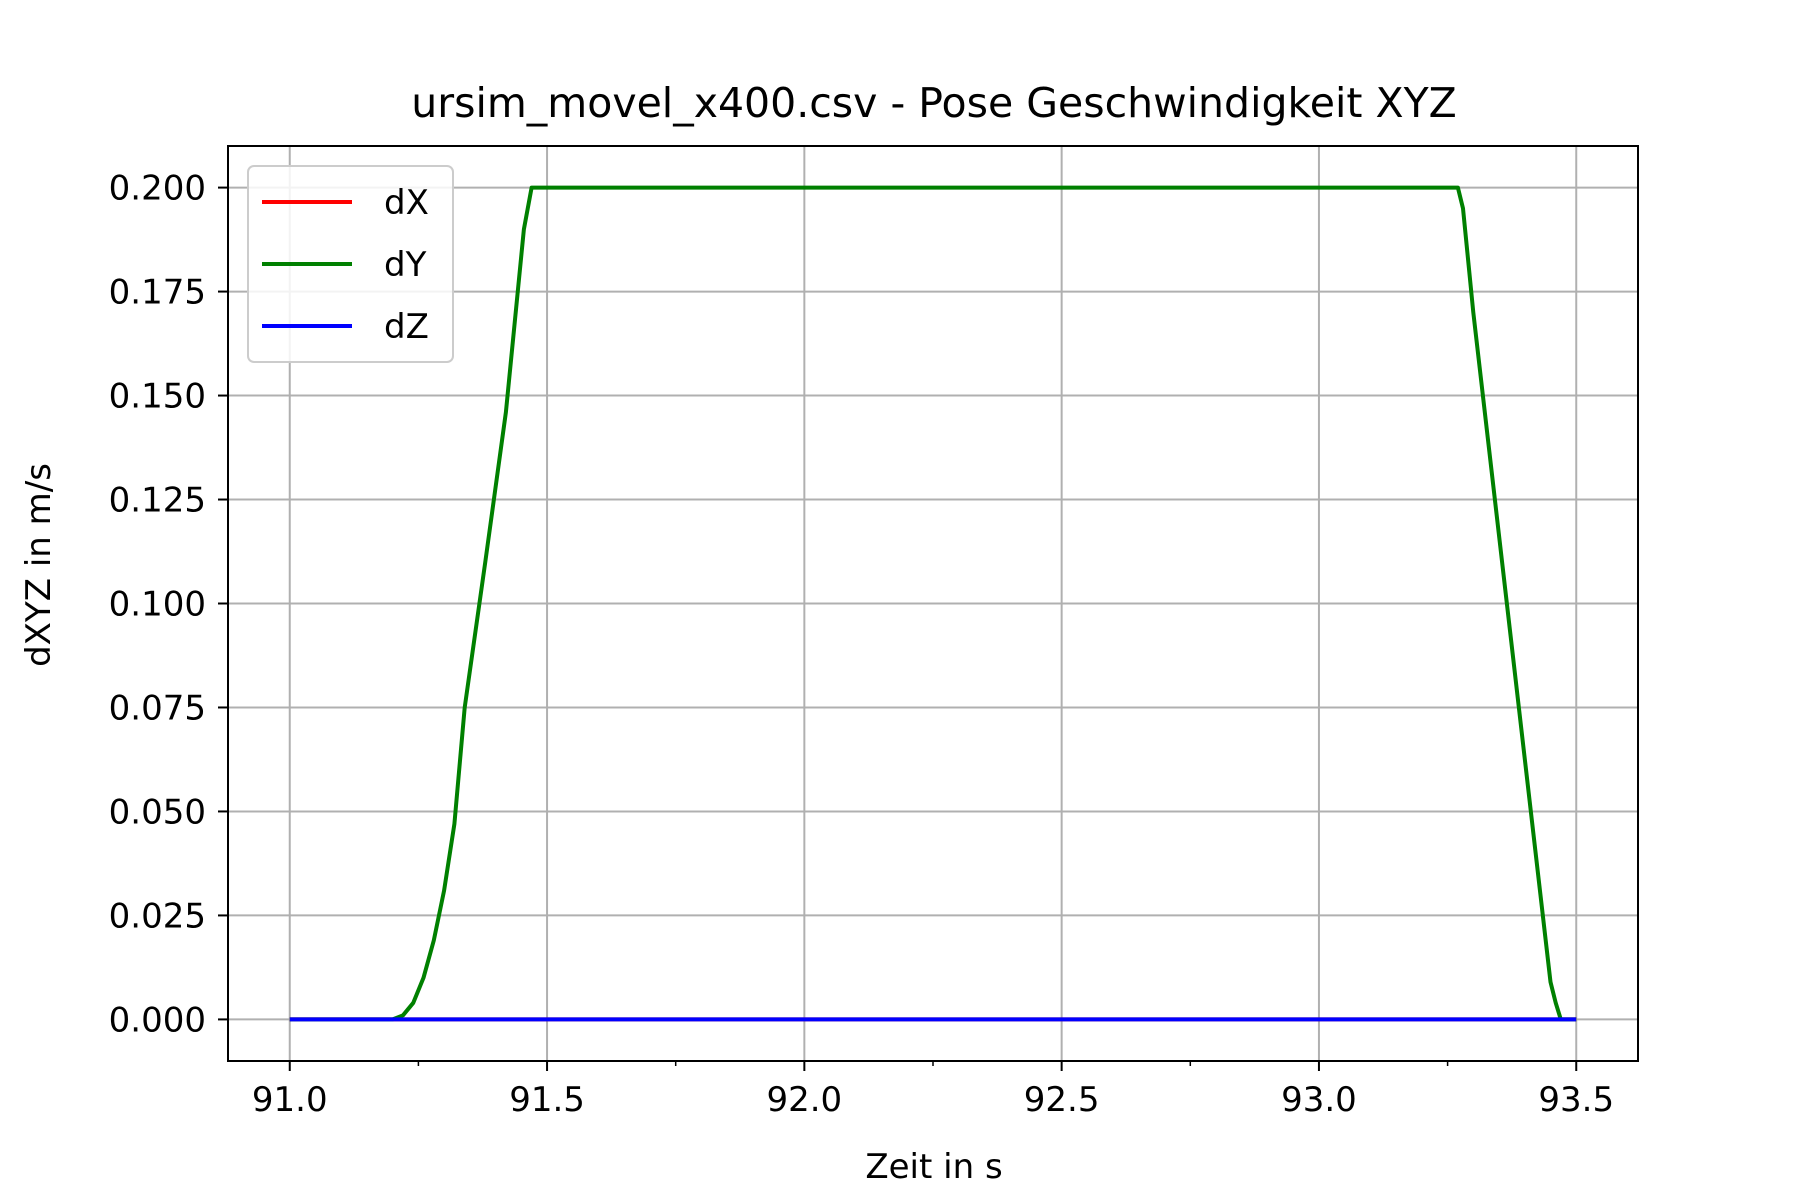 The image size is (1800, 1200). I want to click on y-tick-label: 0.150, so click(157, 397).